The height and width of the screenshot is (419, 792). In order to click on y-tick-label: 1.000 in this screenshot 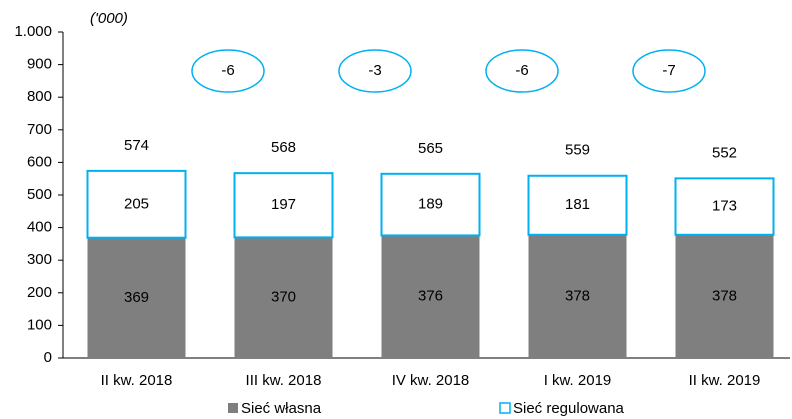, I will do `click(33, 31)`.